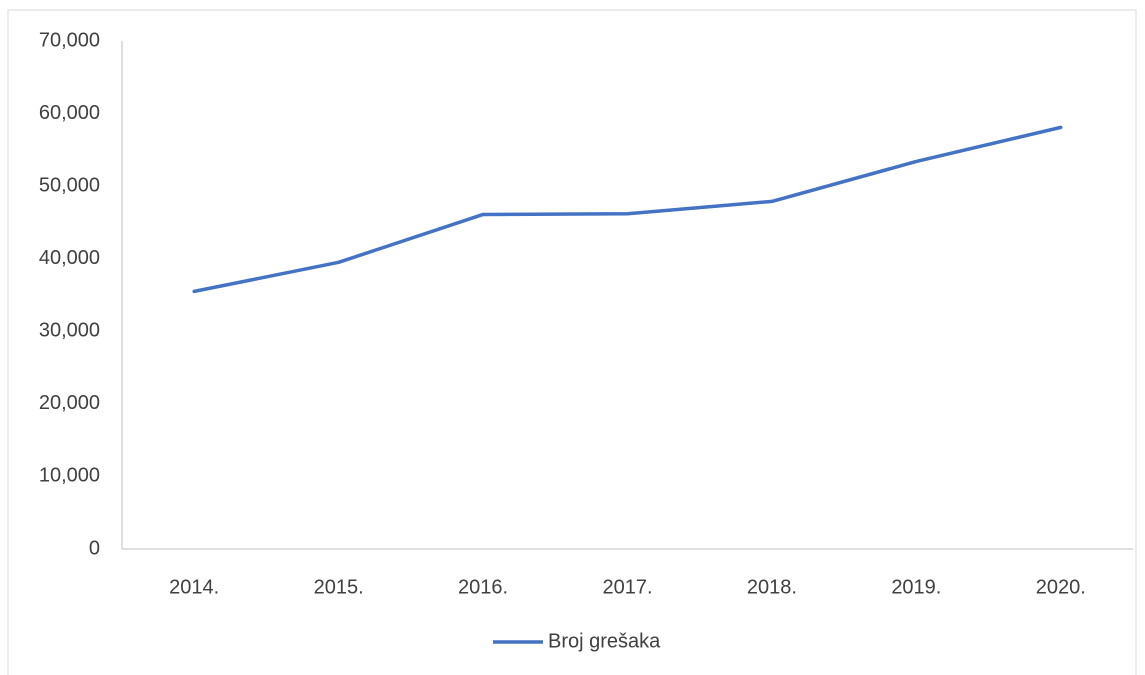 This screenshot has width=1145, height=675. Describe the element at coordinates (916, 587) in the screenshot. I see `x-tick-label: 2019.` at that location.